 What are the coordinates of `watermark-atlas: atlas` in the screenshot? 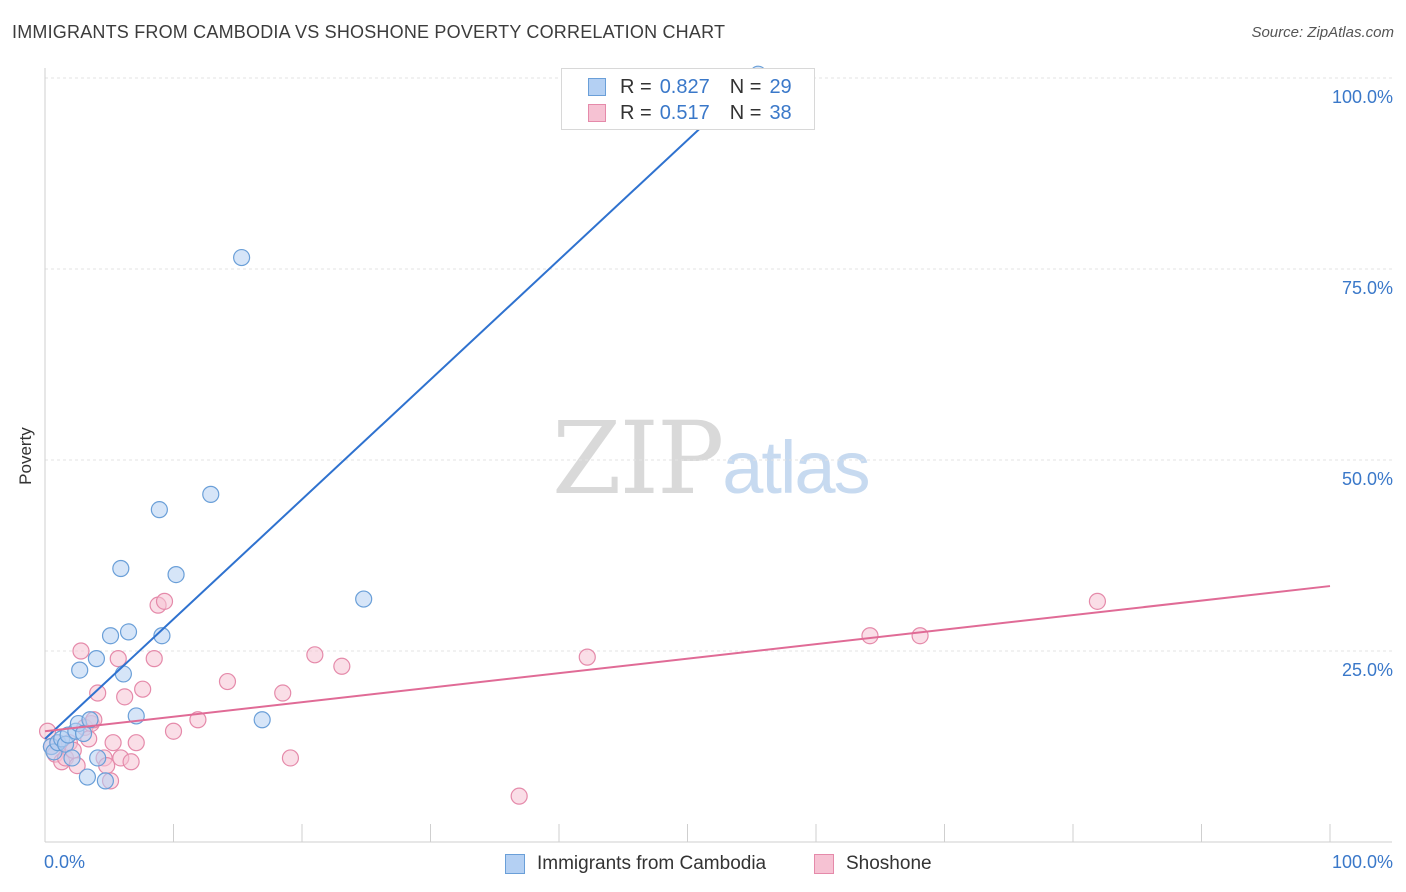 It's located at (796, 467).